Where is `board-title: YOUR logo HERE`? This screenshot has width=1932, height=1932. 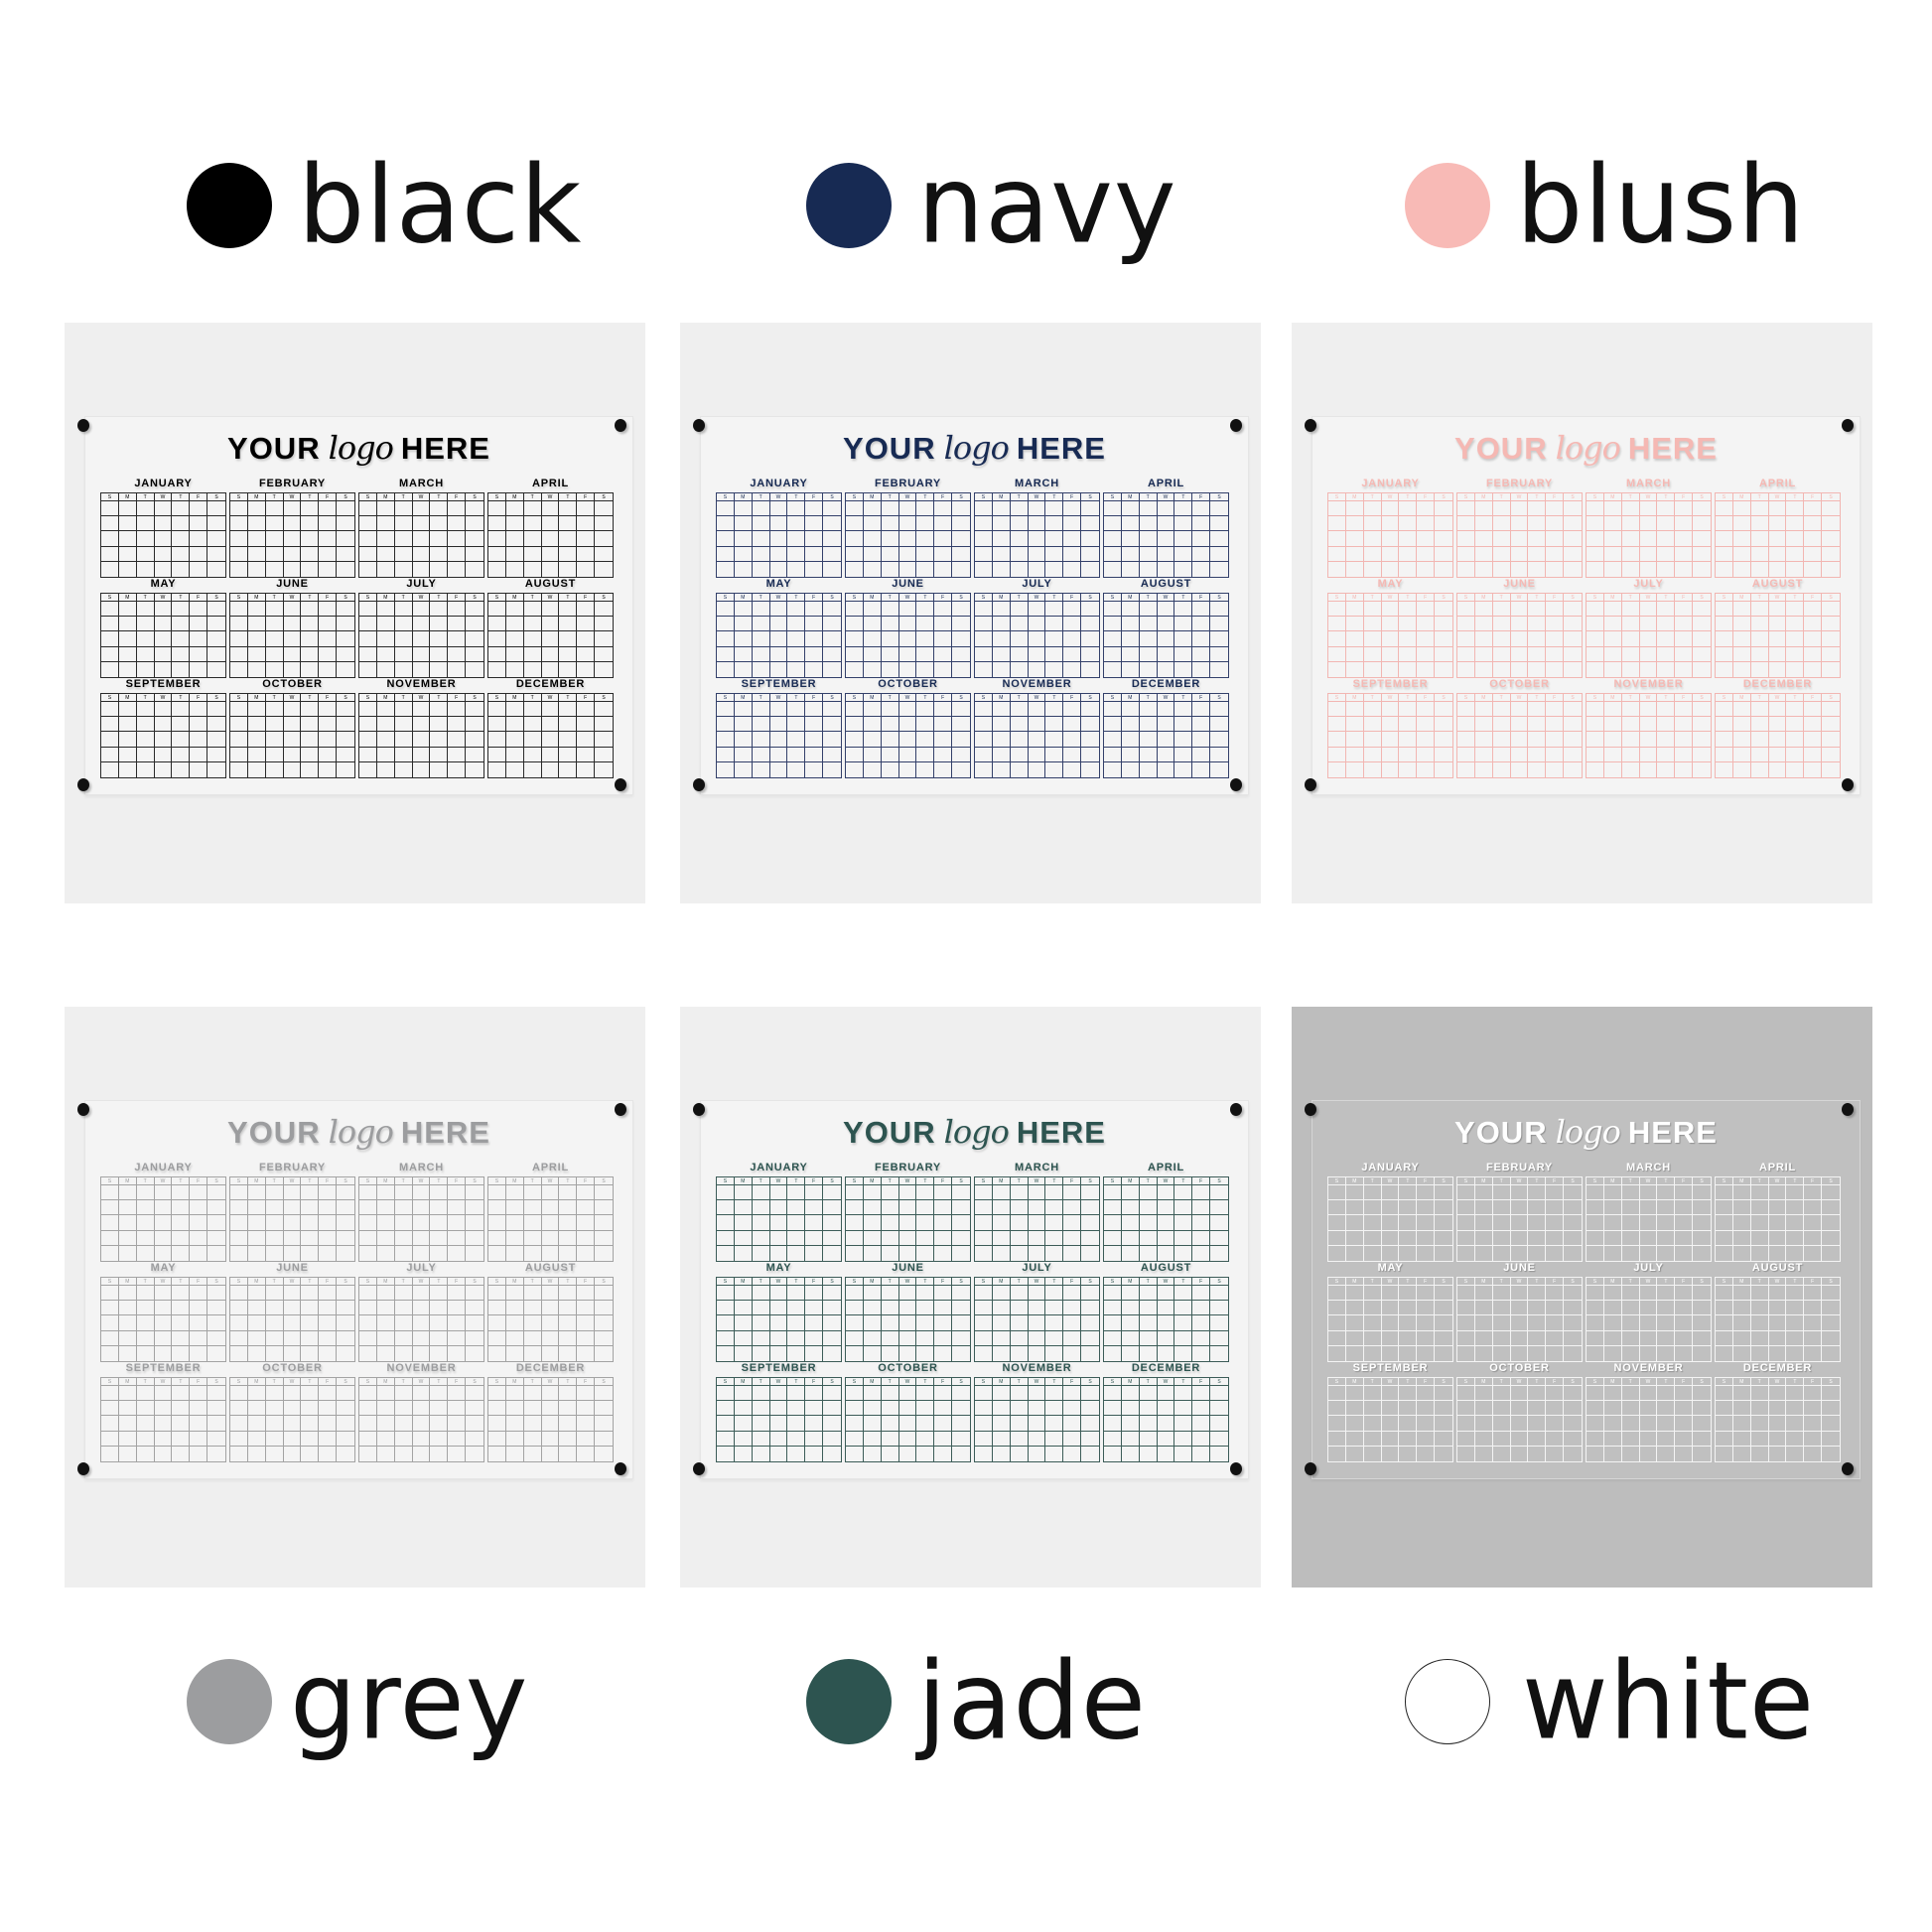
board-title: YOUR logo HERE is located at coordinates (1586, 1132).